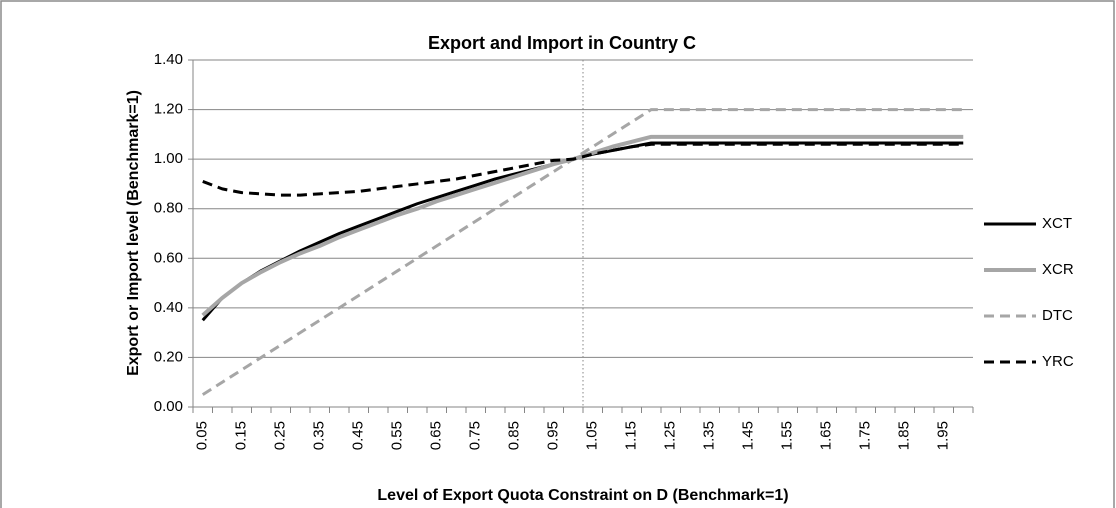 The width and height of the screenshot is (1116, 508). What do you see at coordinates (631, 435) in the screenshot?
I see `x-tick-label: 1.15` at bounding box center [631, 435].